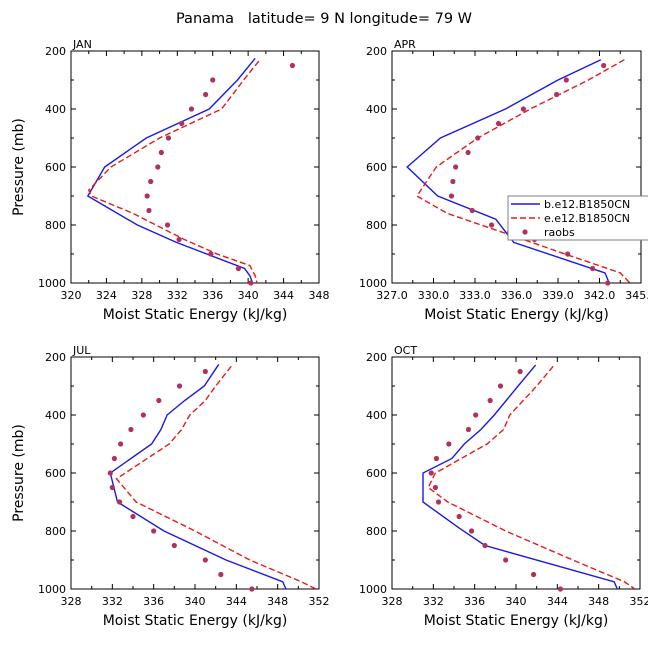  Describe the element at coordinates (636, 295) in the screenshot. I see `x-tick-label: 345.0` at that location.